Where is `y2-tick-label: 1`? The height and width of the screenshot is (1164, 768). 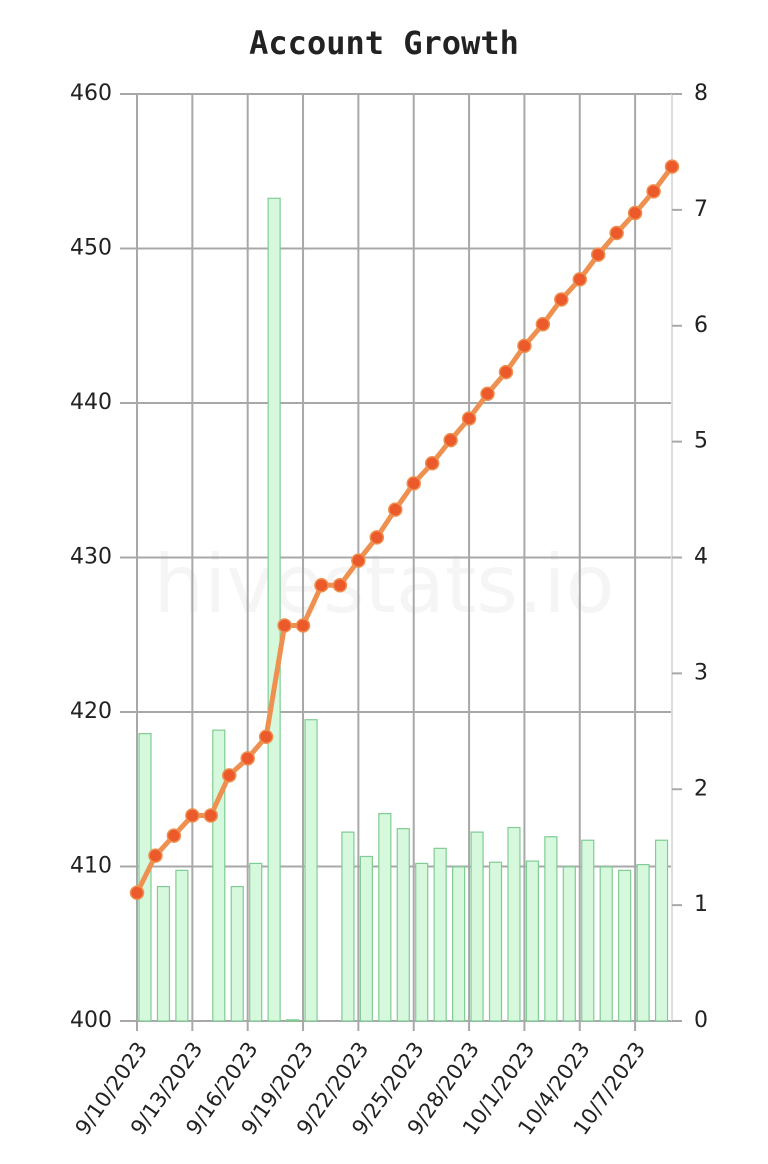
y2-tick-label: 1 is located at coordinates (701, 904).